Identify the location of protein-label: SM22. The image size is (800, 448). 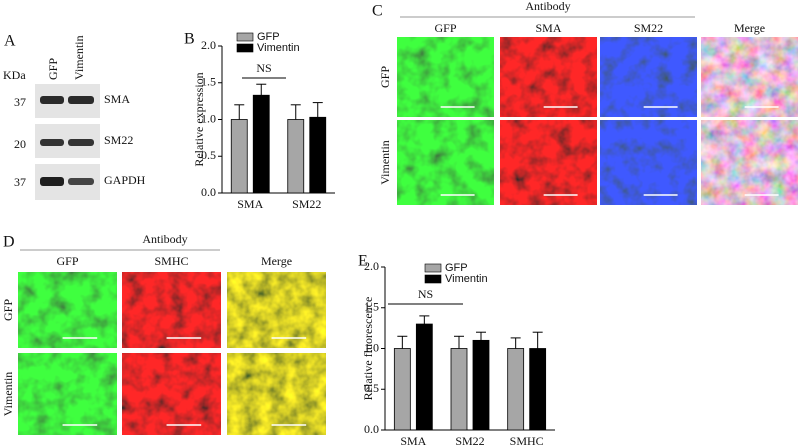
(118, 140).